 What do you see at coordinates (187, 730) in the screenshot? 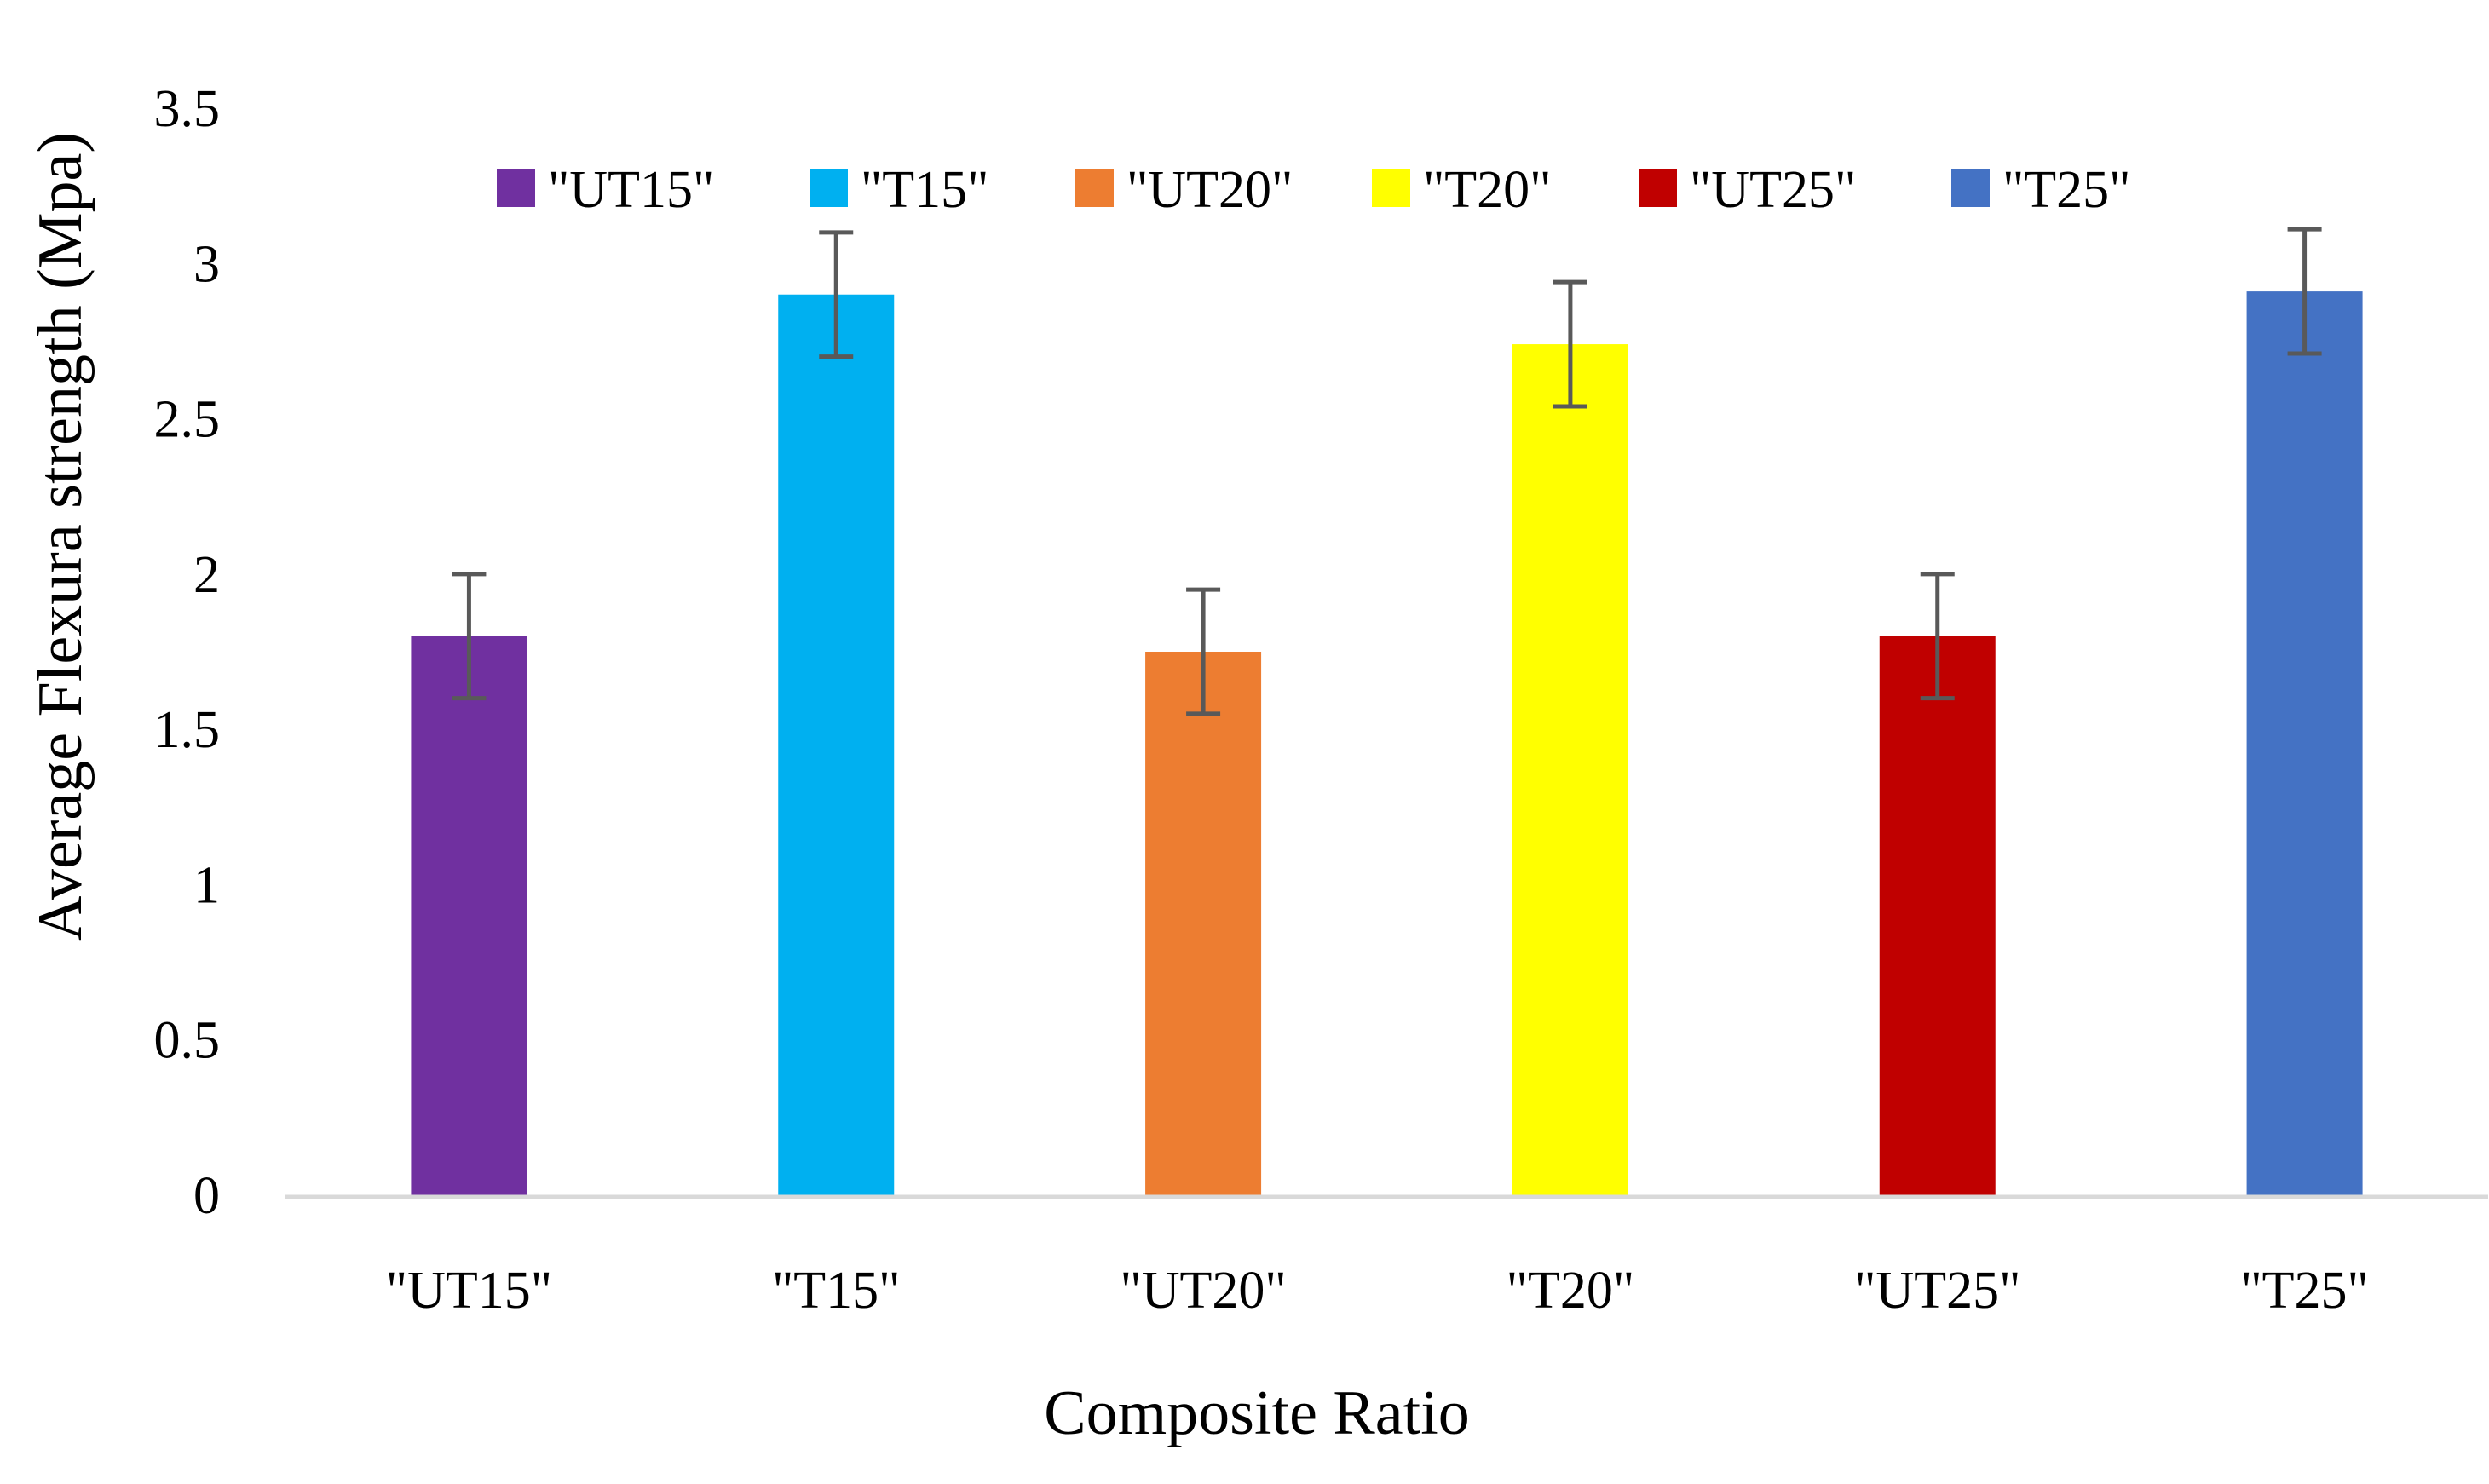
I see `y-tick-label: 1.5` at bounding box center [187, 730].